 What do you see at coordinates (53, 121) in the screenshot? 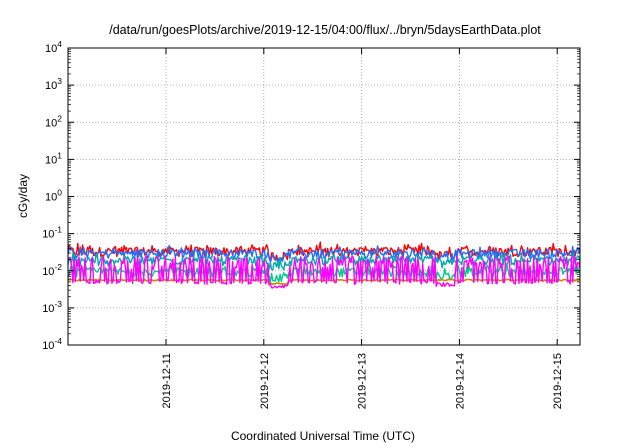
I see `y-tick-label: 10²` at bounding box center [53, 121].